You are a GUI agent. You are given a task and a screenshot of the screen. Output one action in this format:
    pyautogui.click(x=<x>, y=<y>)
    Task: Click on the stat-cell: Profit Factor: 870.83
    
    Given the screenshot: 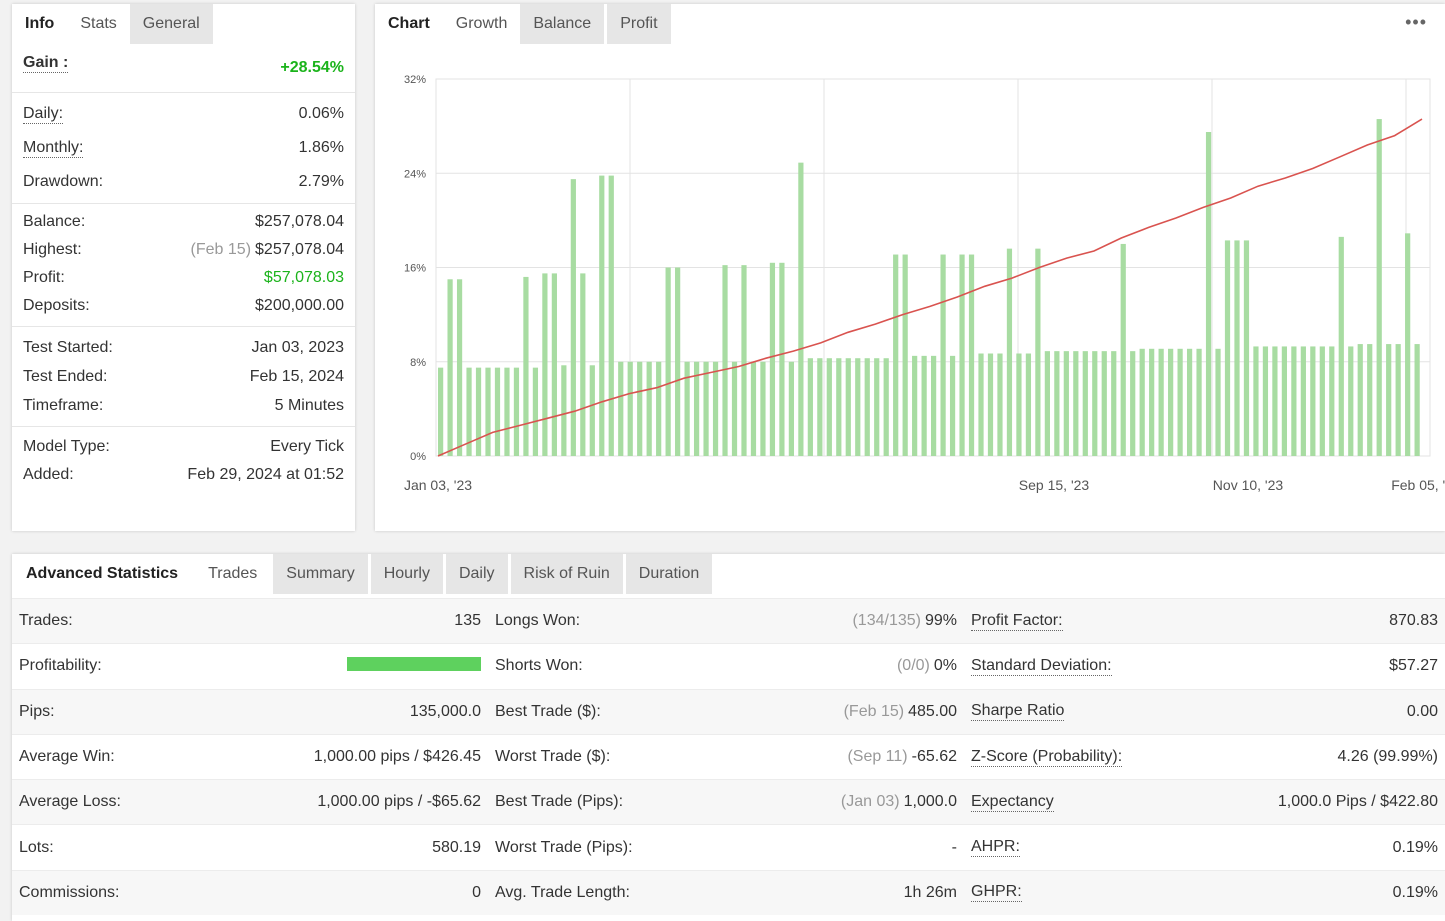 What is the action you would take?
    pyautogui.click(x=1204, y=621)
    